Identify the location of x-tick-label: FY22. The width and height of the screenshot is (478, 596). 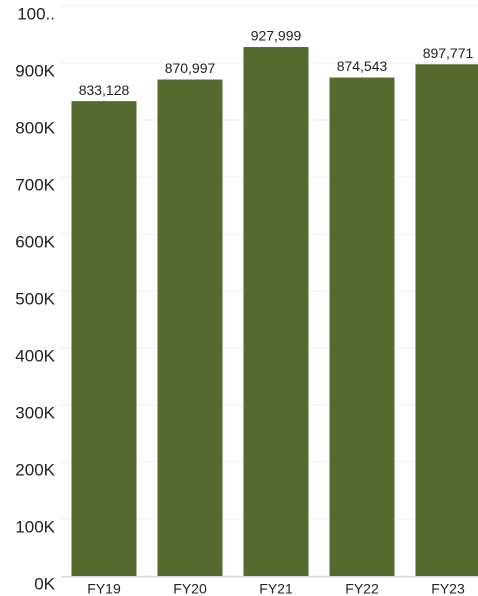
(362, 588).